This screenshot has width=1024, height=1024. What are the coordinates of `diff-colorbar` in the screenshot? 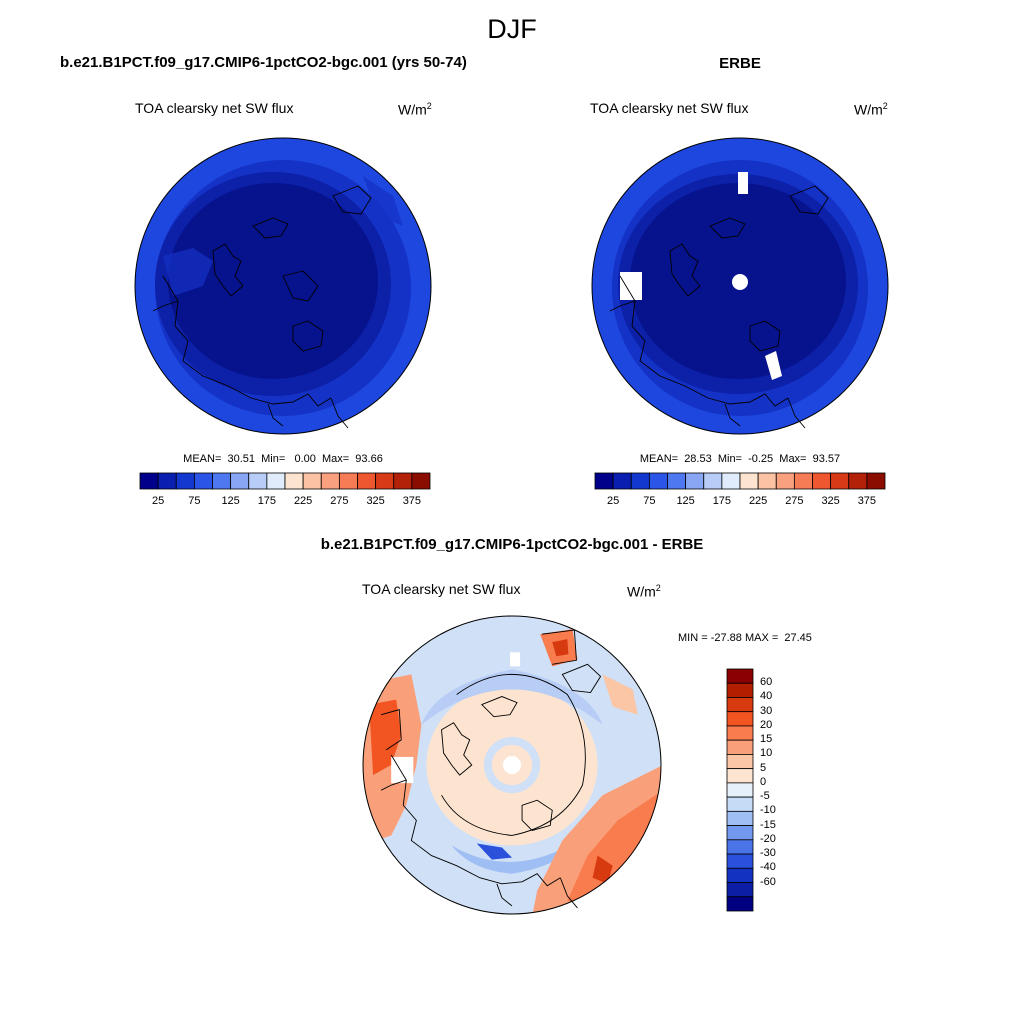 It's located at (740, 790).